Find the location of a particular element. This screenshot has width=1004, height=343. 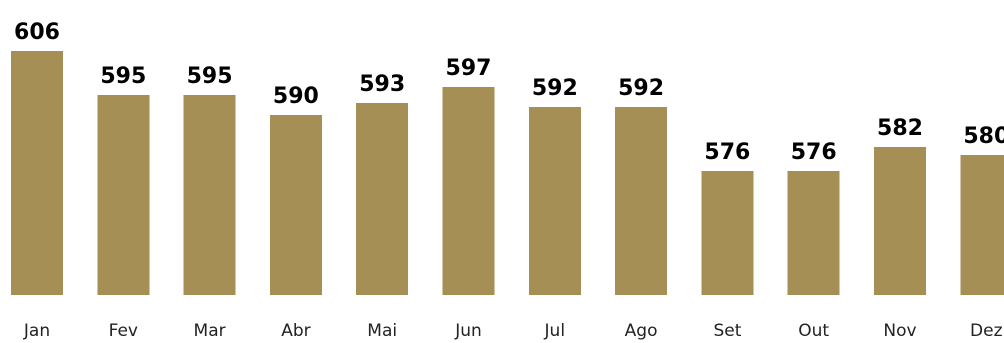

value-label-out: 576 is located at coordinates (814, 152).